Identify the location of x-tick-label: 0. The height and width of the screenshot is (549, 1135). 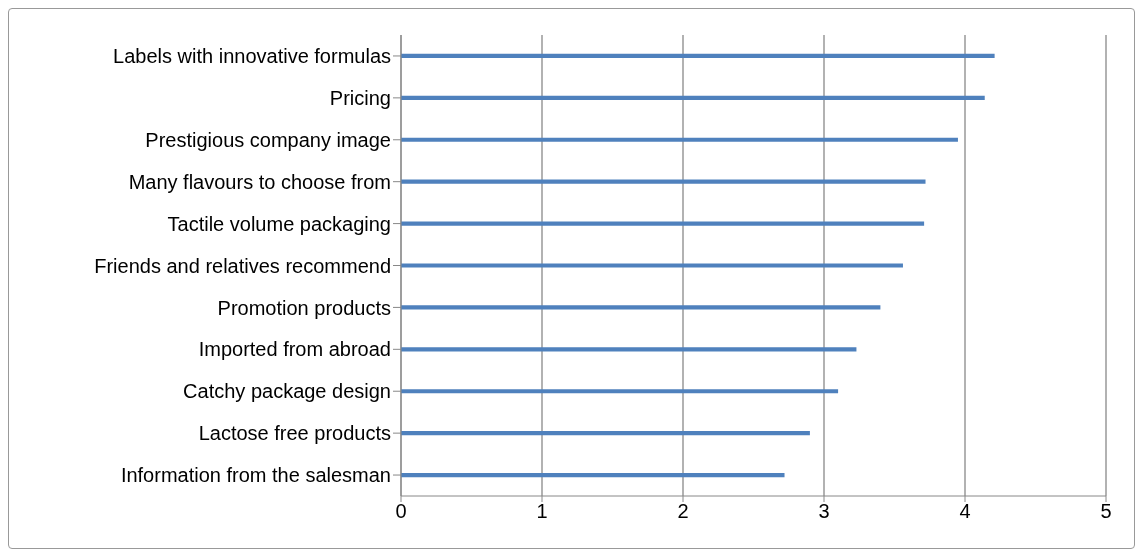
(401, 511).